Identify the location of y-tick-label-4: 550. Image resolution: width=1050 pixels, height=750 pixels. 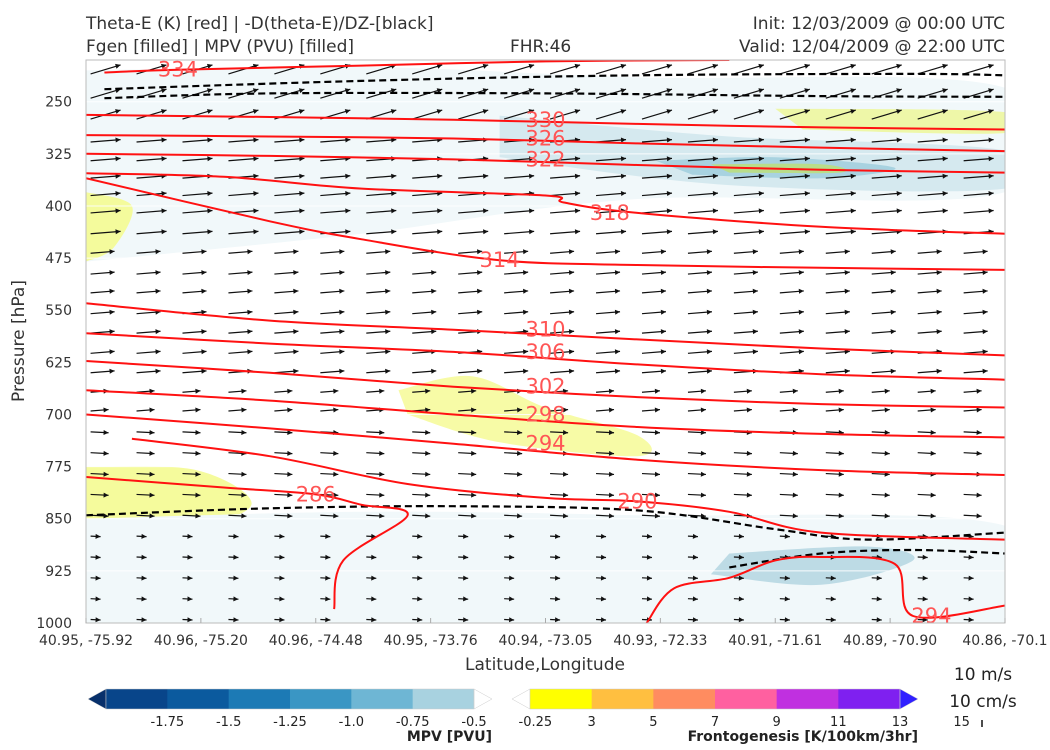
(58, 311).